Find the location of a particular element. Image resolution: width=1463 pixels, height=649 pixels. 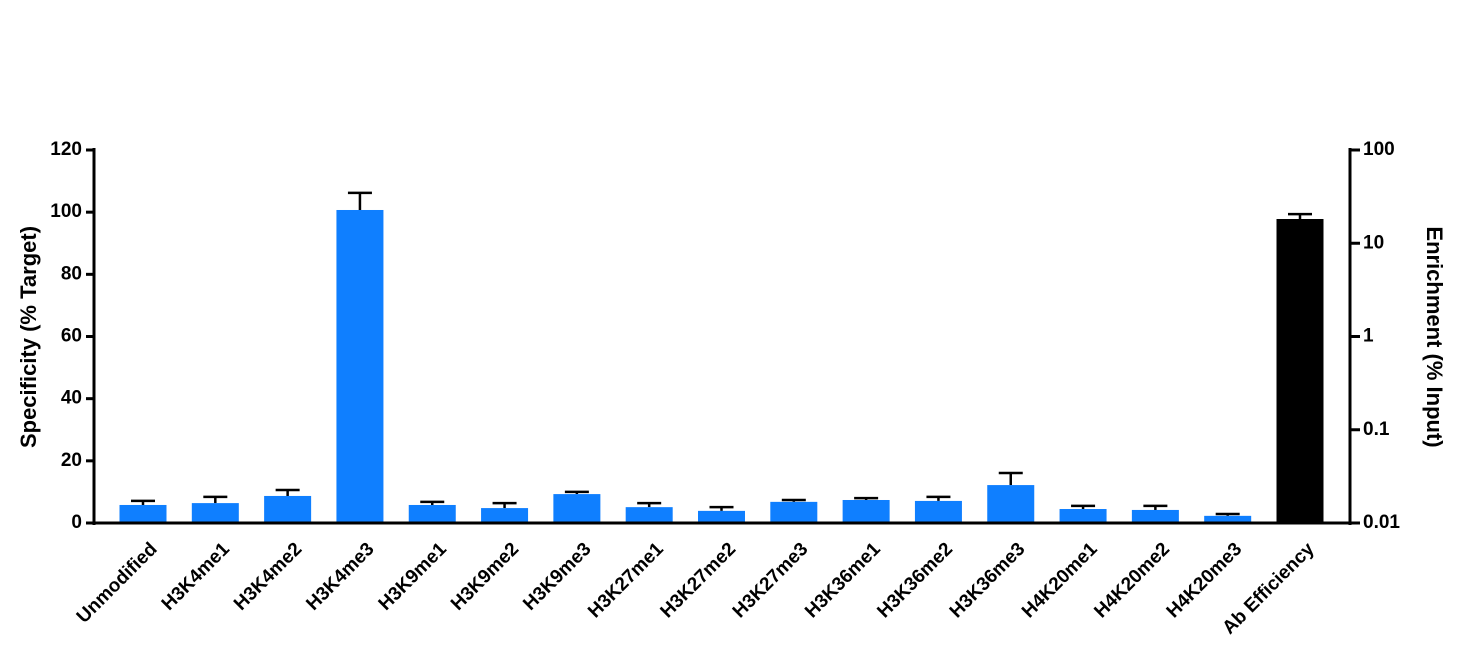

x-tick-label: H3K27me3 is located at coordinates (771, 581).